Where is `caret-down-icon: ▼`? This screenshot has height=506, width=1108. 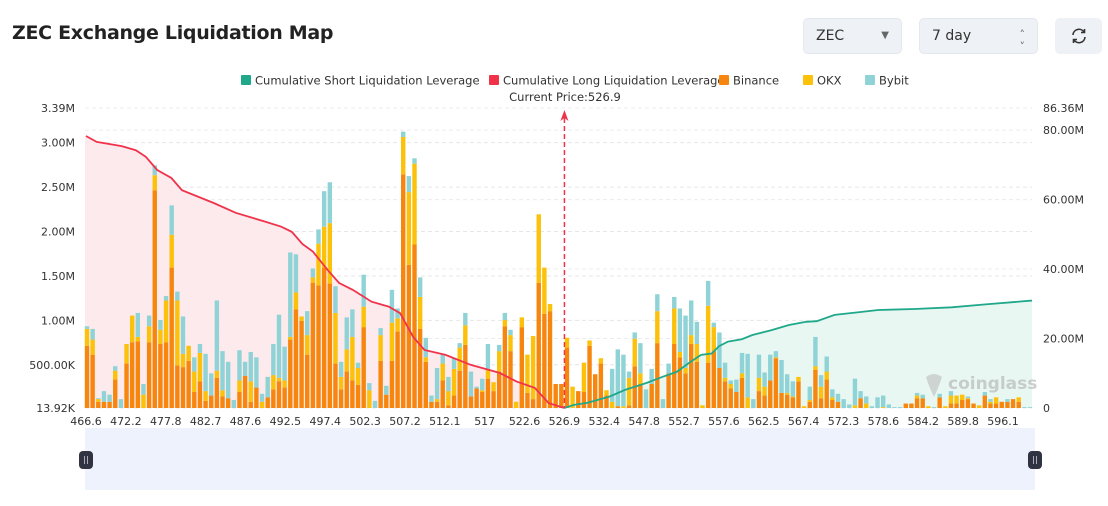
caret-down-icon: ▼ is located at coordinates (885, 35).